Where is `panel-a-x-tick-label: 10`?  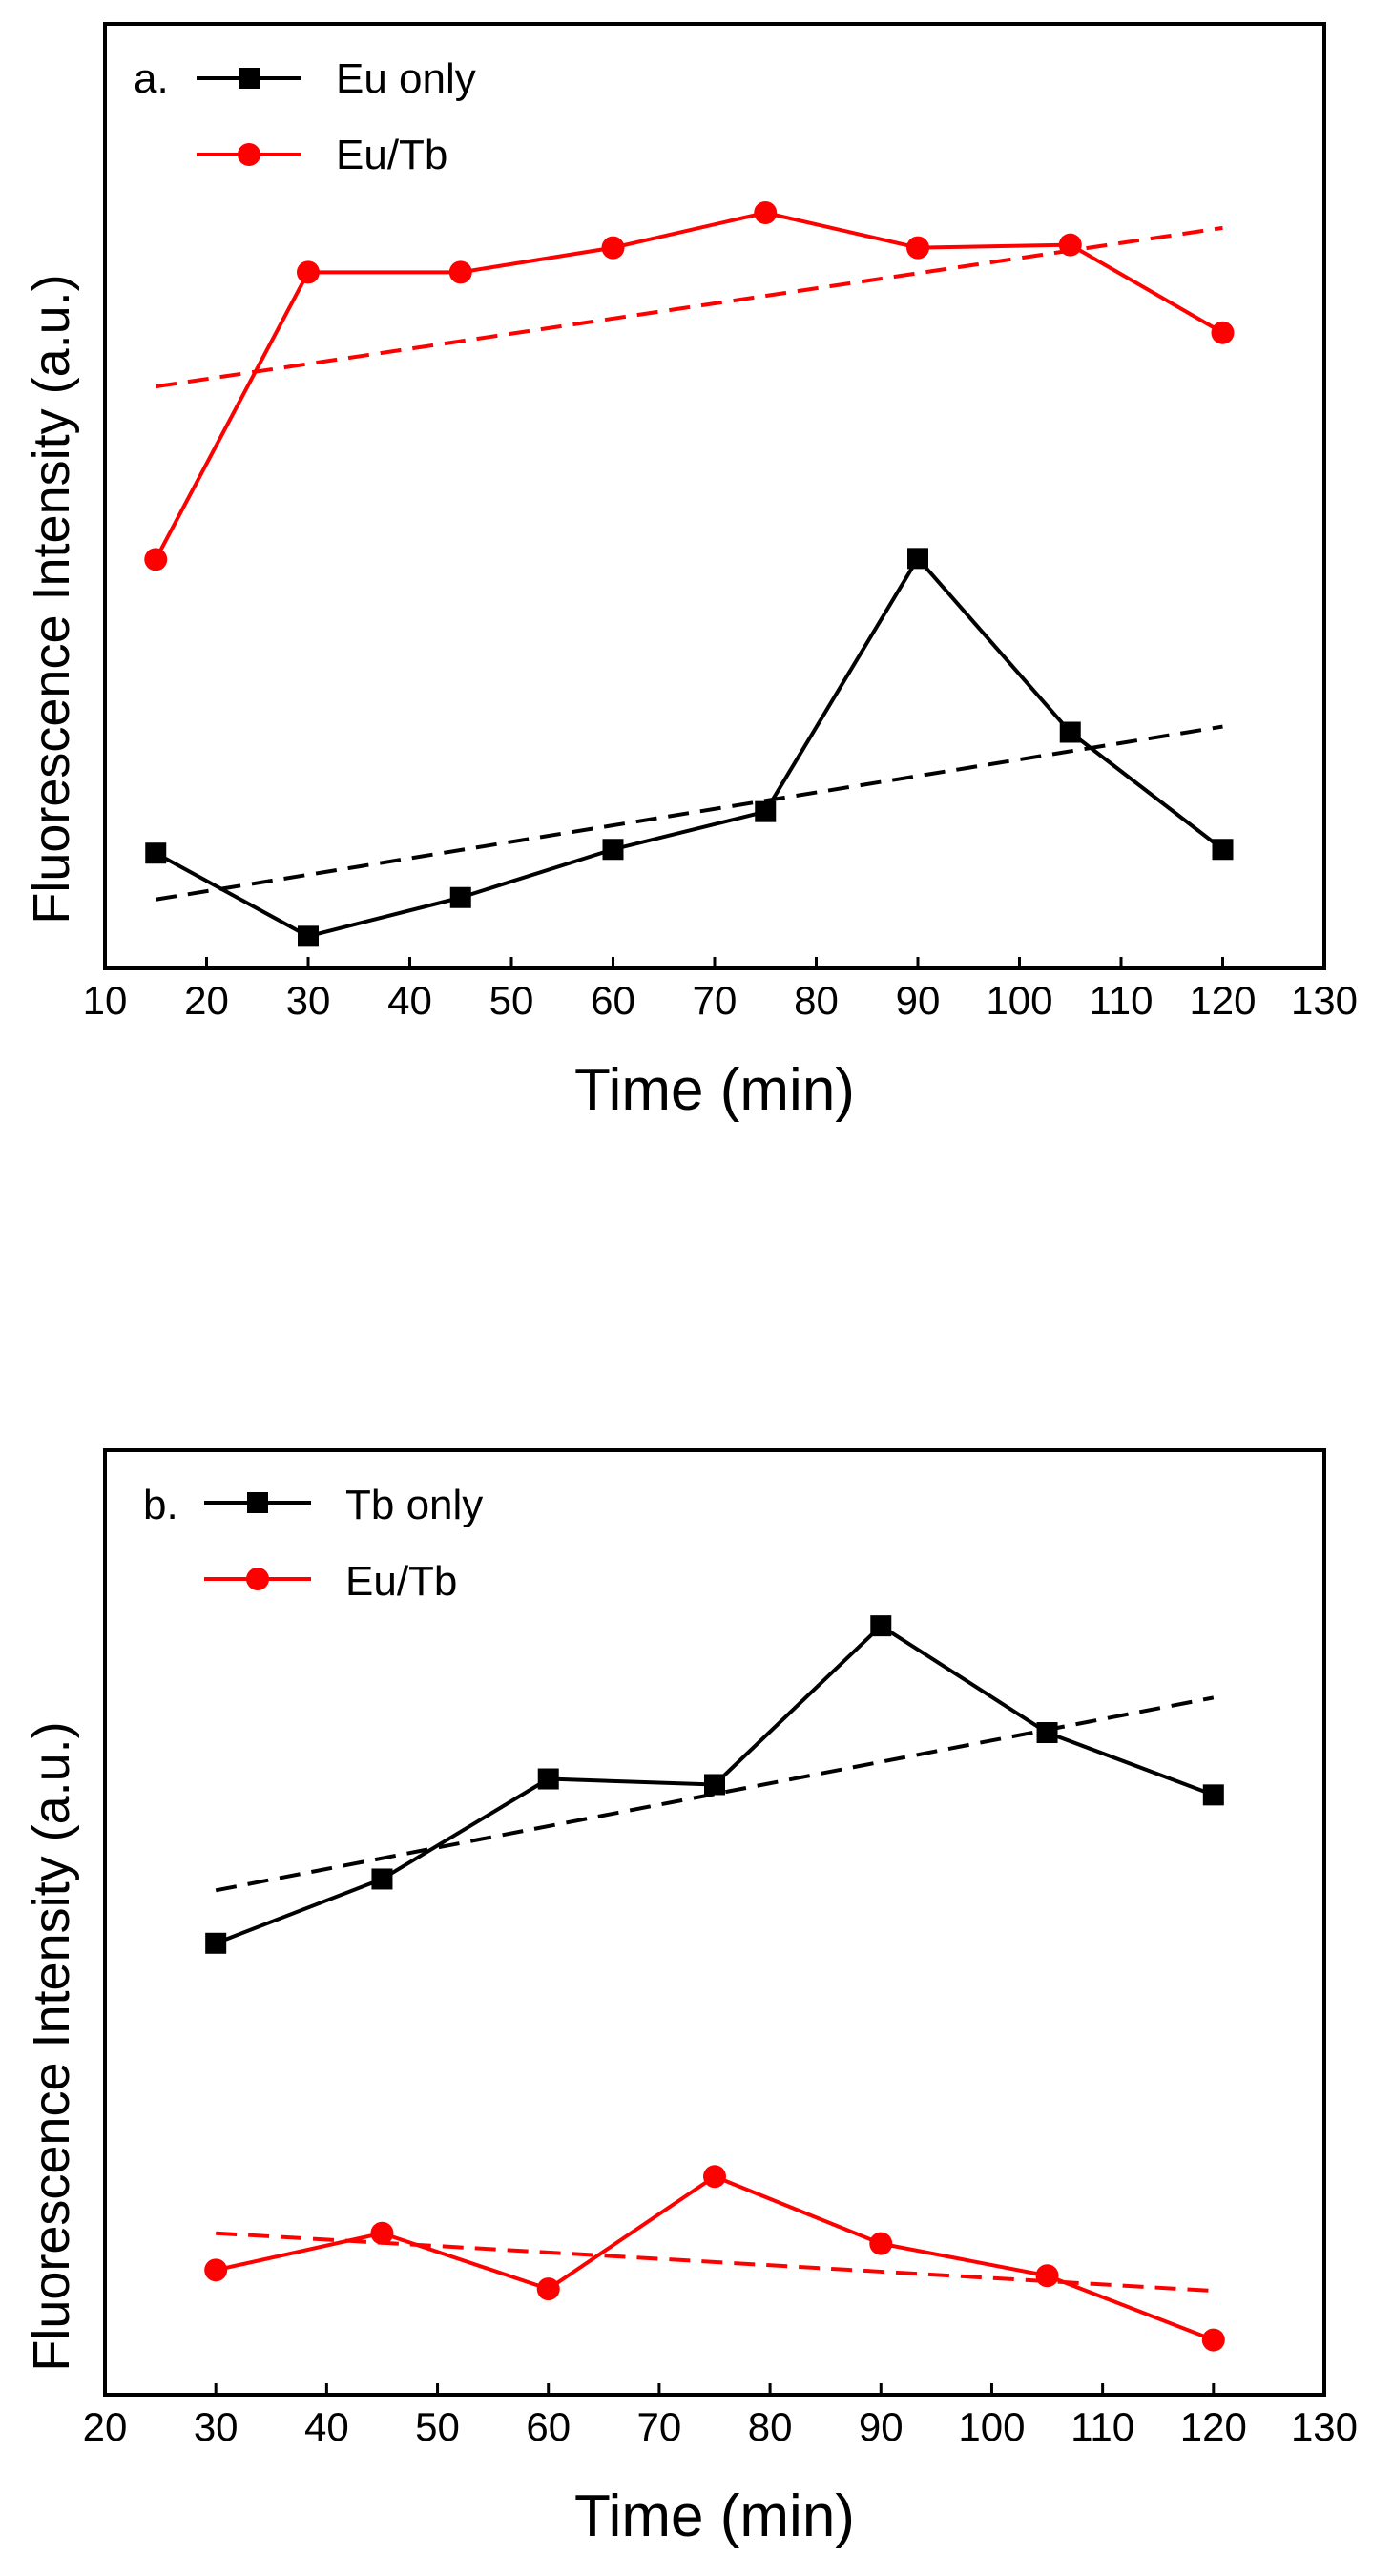
panel-a-x-tick-label: 10 is located at coordinates (105, 1000).